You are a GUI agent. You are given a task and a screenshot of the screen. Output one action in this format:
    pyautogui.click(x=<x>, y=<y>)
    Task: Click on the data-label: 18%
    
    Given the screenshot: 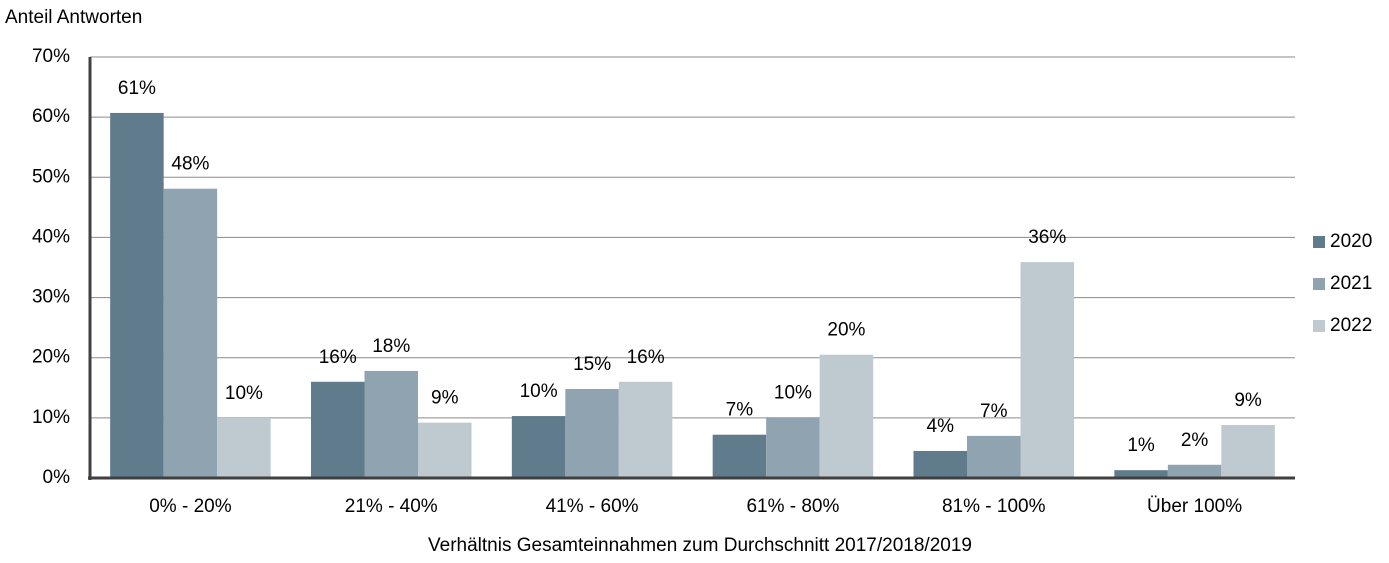 What is the action you would take?
    pyautogui.click(x=391, y=346)
    